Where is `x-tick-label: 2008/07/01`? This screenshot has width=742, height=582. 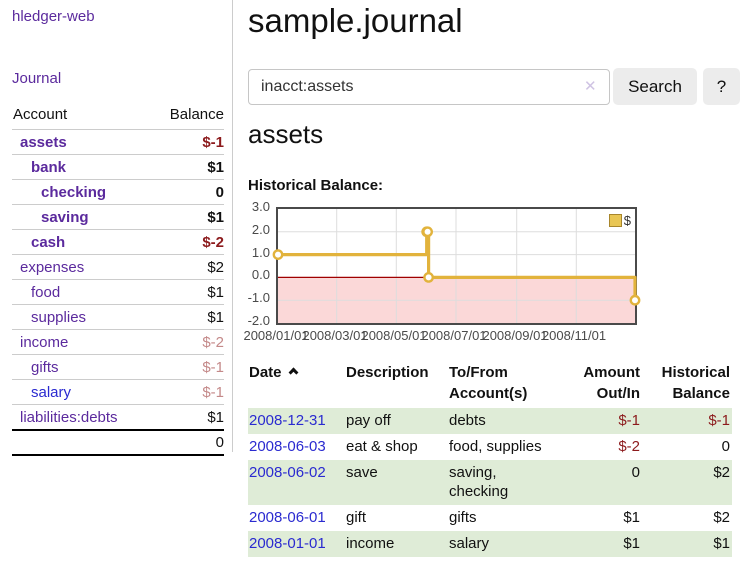 x-tick-label: 2008/07/01 is located at coordinates (454, 335).